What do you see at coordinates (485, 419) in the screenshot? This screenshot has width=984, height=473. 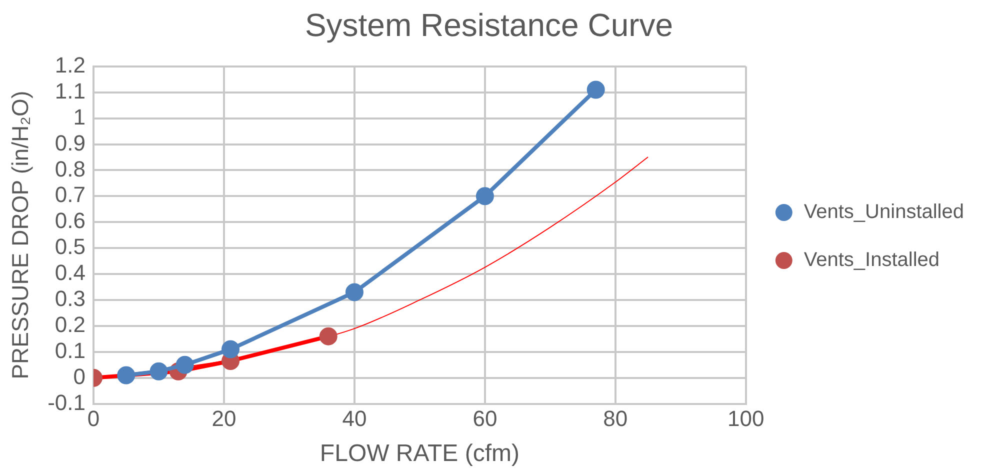 I see `x-tick-label: 60` at bounding box center [485, 419].